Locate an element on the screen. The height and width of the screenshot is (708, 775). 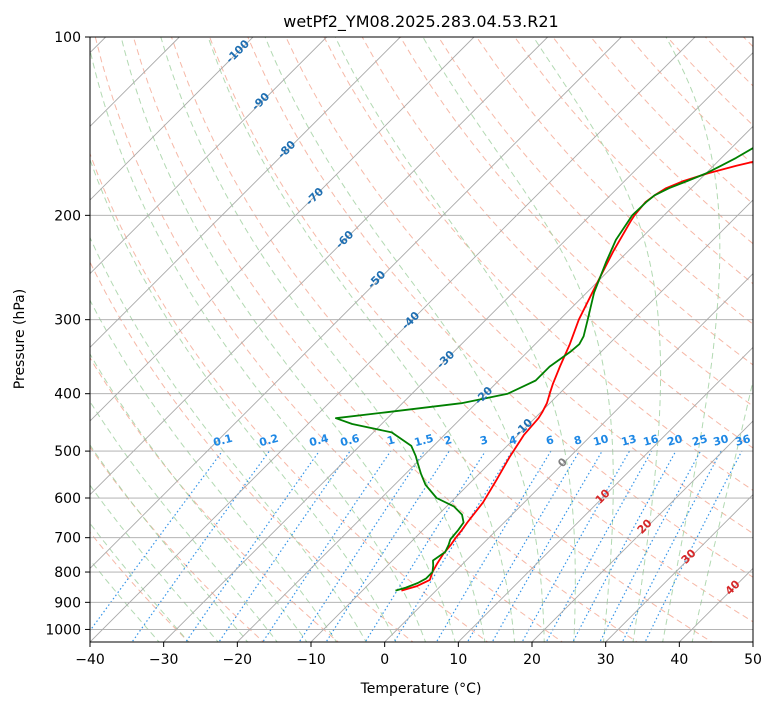
x-tick-label: −10 is located at coordinates (311, 660).